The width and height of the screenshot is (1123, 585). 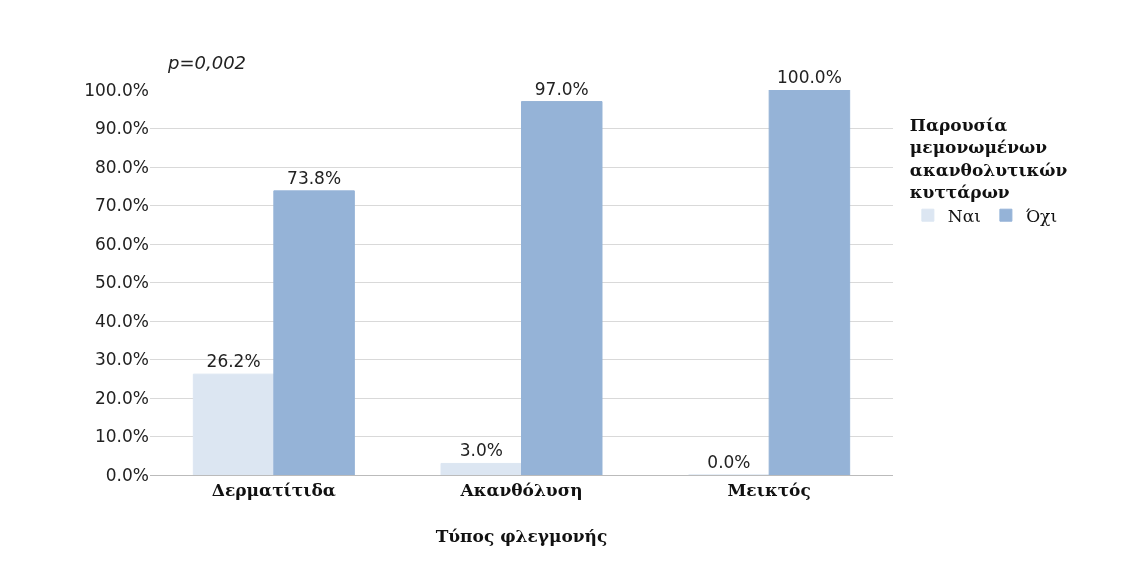 I want to click on y-tick-label: 20.0%, so click(x=121, y=397).